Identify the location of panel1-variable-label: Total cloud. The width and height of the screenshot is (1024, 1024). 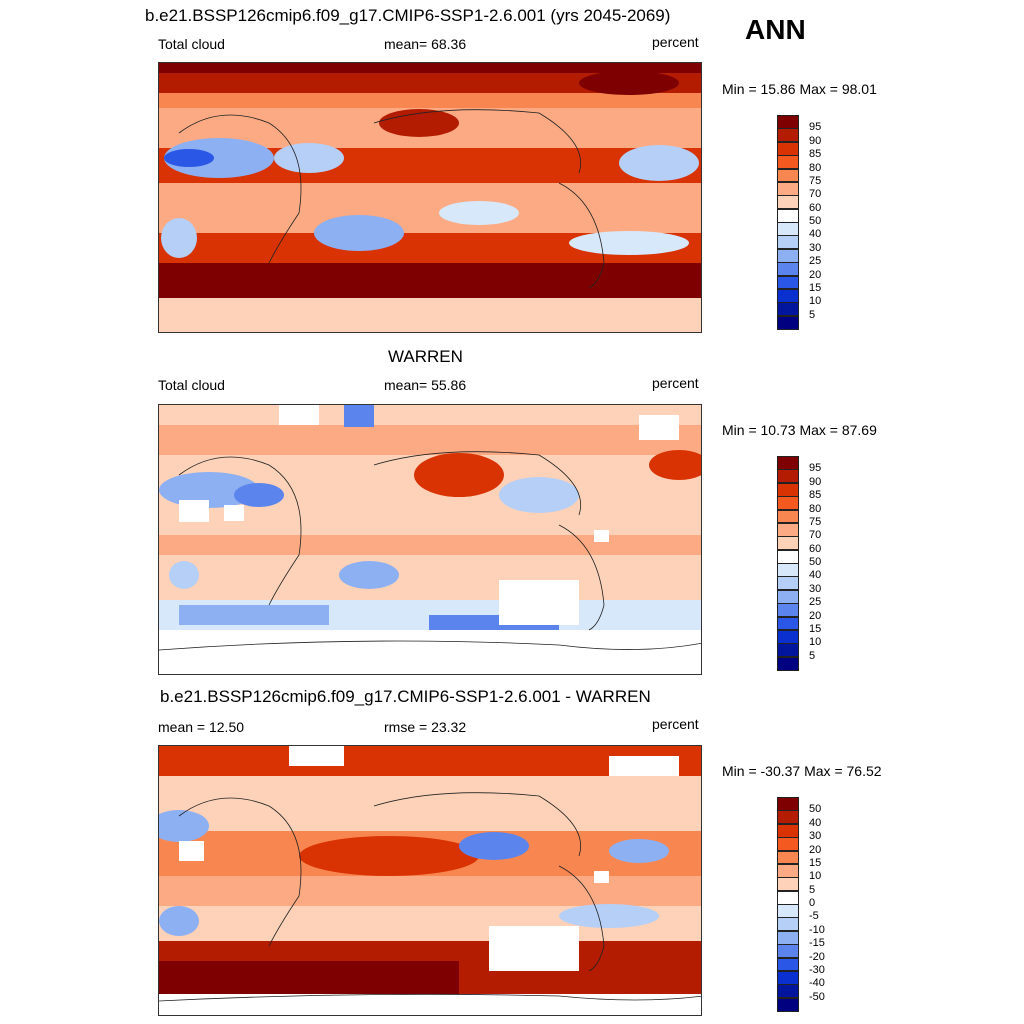
(191, 44).